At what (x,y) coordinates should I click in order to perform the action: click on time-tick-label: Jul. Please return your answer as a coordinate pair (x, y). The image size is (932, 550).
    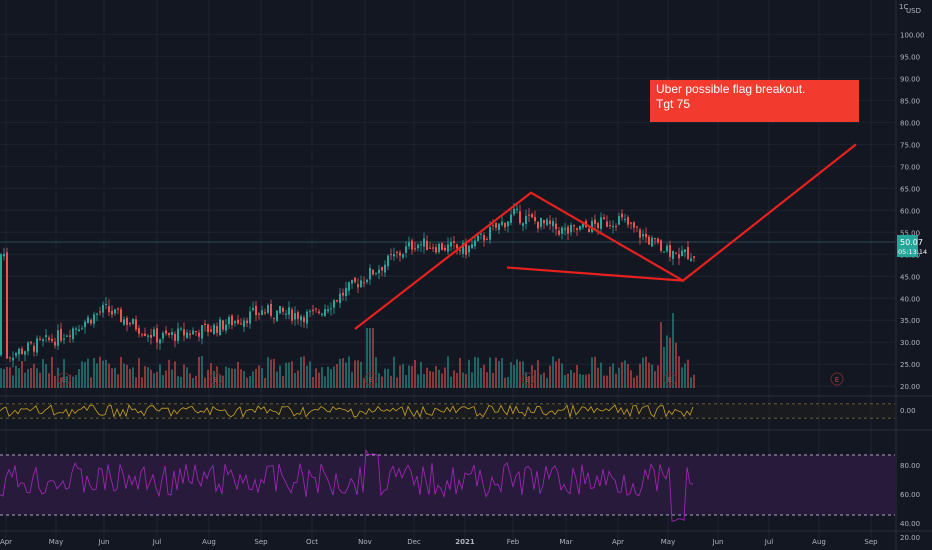
    Looking at the image, I should click on (157, 542).